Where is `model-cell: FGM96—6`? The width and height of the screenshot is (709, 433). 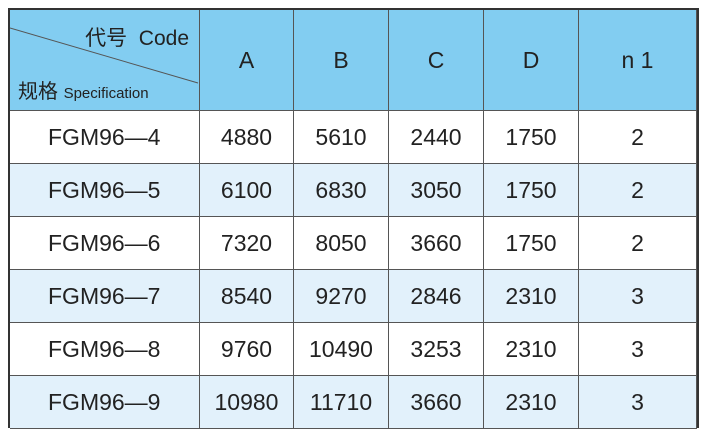
model-cell: FGM96—6 is located at coordinates (105, 243).